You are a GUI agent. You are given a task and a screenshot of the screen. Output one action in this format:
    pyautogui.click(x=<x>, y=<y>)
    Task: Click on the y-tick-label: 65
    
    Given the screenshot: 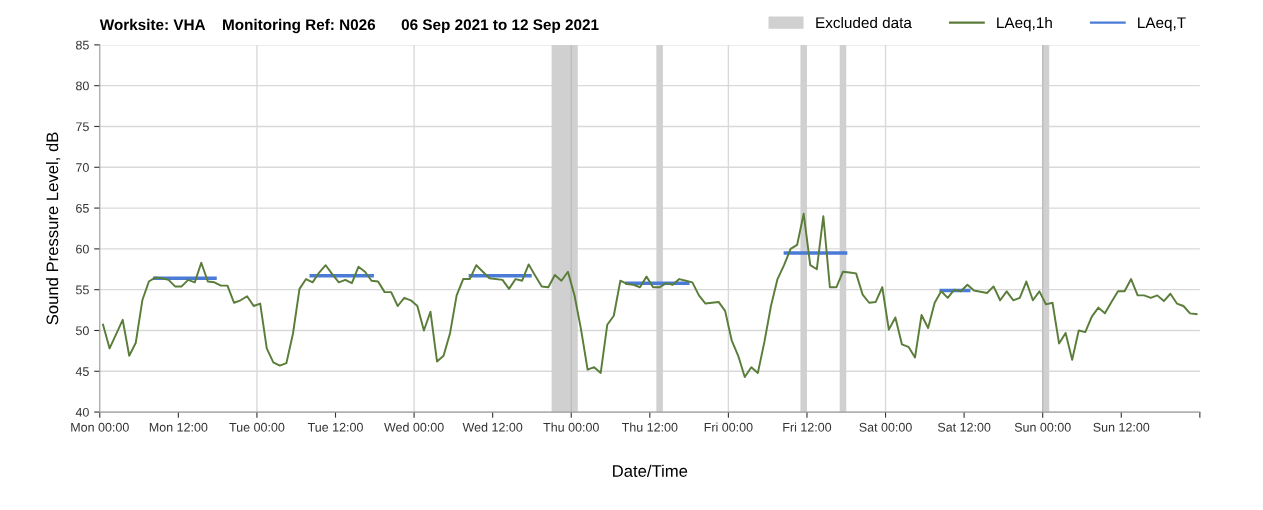 What is the action you would take?
    pyautogui.click(x=82, y=208)
    